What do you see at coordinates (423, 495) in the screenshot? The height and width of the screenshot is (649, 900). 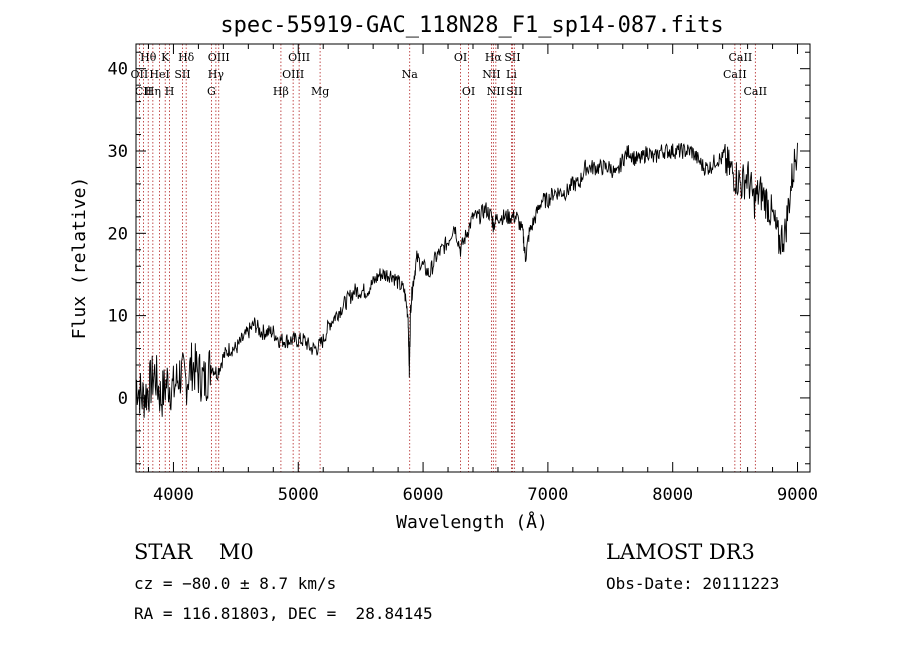 I see `x-tick-label-6000: 6000` at bounding box center [423, 495].